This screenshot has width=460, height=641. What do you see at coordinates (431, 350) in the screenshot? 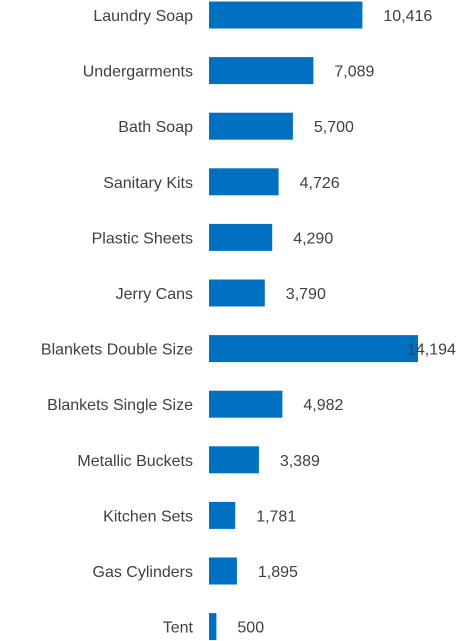
I see `value-label: 14,194` at bounding box center [431, 350].